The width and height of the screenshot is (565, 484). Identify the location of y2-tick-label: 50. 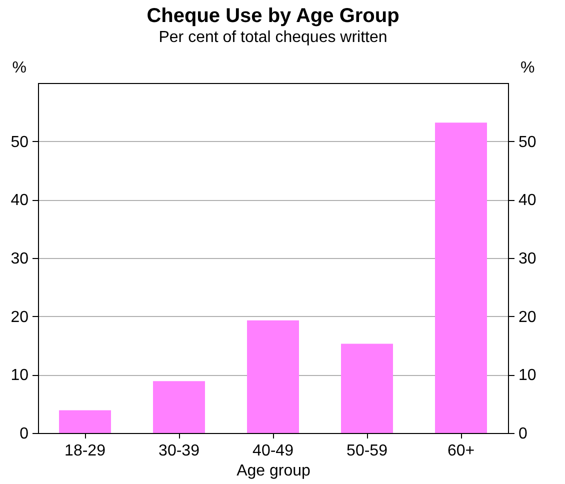
(527, 142).